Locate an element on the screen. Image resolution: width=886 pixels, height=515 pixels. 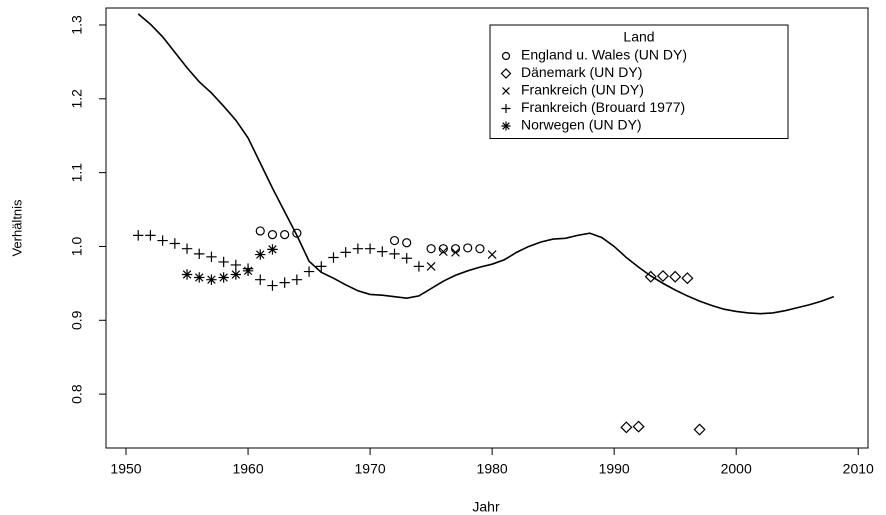
x-tick-label: 1960 is located at coordinates (247, 469).